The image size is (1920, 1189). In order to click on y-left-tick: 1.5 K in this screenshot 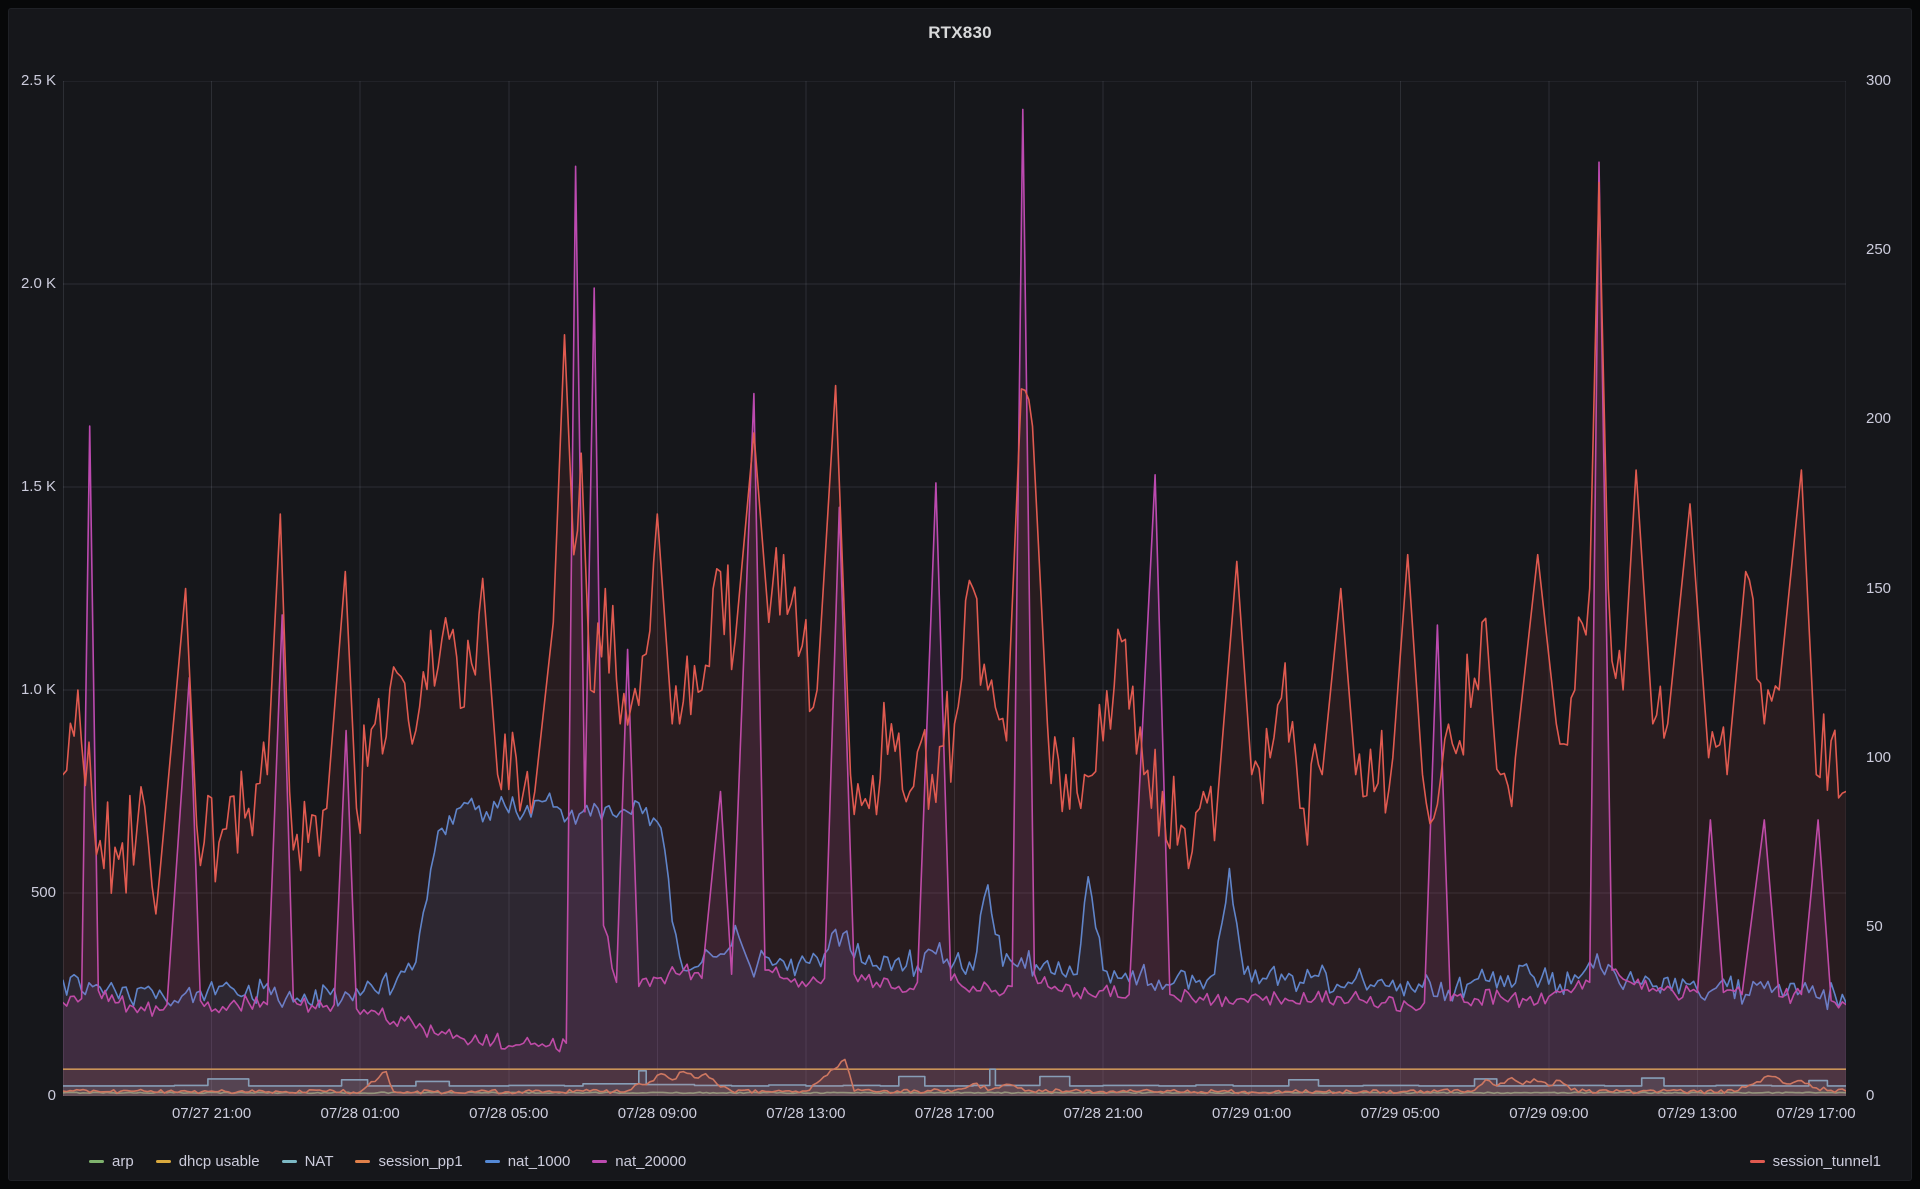, I will do `click(38, 486)`.